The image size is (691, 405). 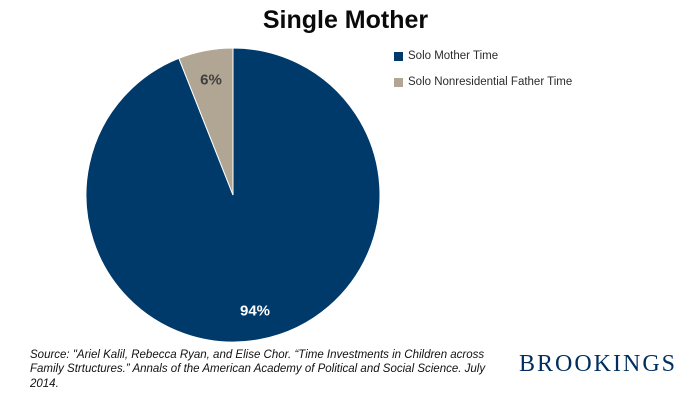 I want to click on brookings-logo: BROOKINGS, so click(x=597, y=364).